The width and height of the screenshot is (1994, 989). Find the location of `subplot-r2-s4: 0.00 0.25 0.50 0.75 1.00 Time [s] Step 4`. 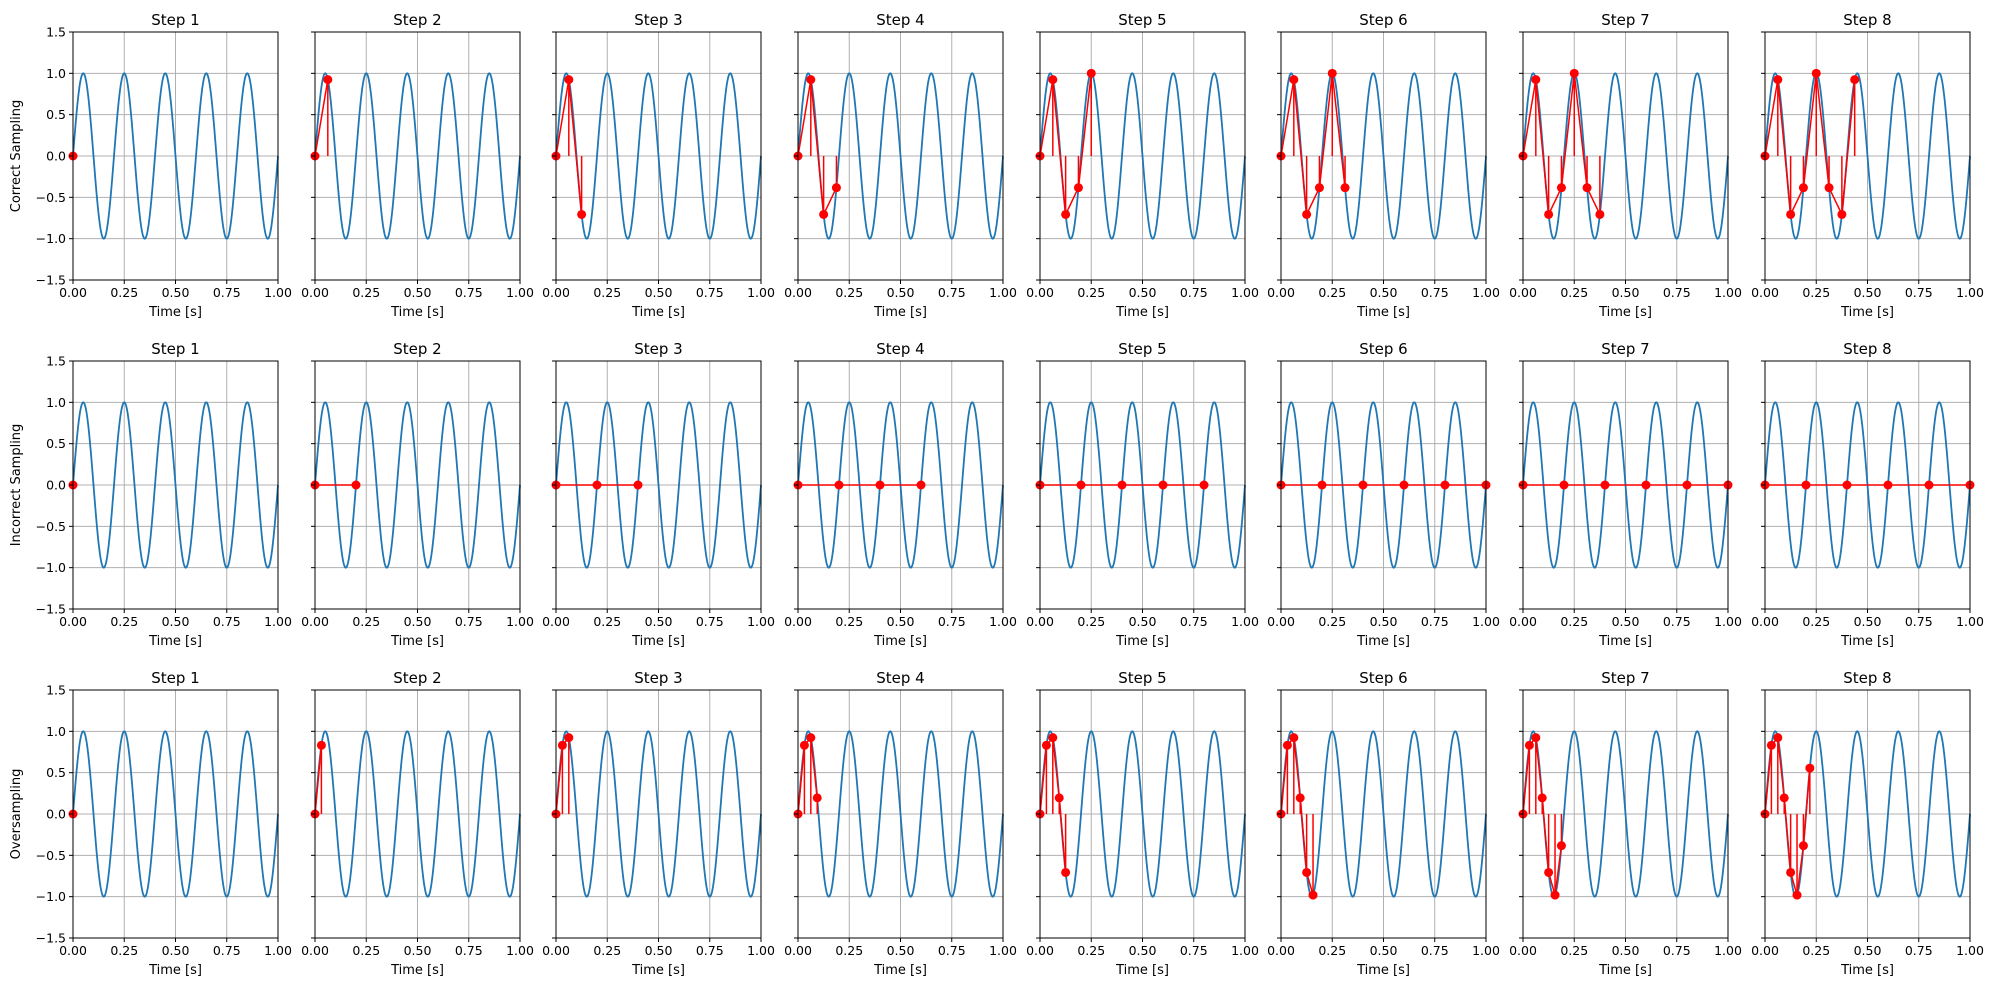

subplot-r2-s4: 0.00 0.25 0.50 0.75 1.00 Time [s] Step 4 is located at coordinates (900, 494).